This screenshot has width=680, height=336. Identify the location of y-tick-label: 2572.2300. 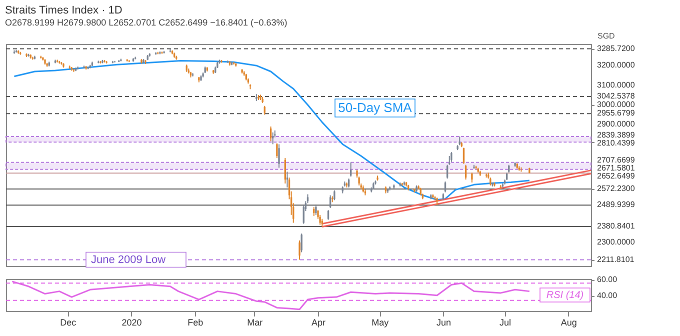
(616, 188).